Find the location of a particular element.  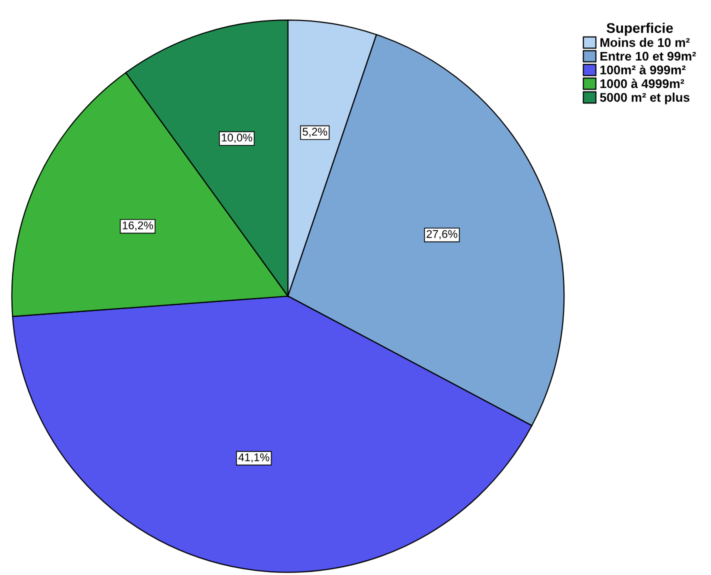

legend-title: Superficie is located at coordinates (639, 29).